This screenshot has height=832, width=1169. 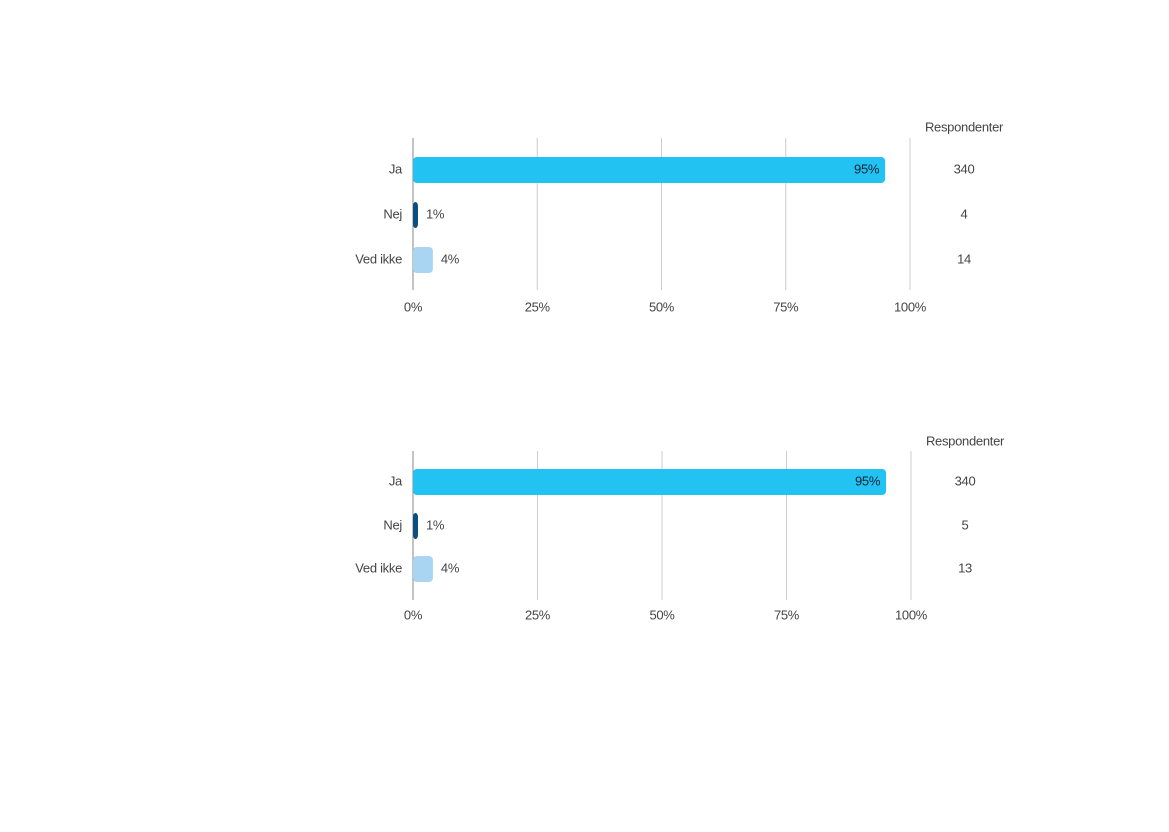 I want to click on respondent-count: 4, so click(x=964, y=213).